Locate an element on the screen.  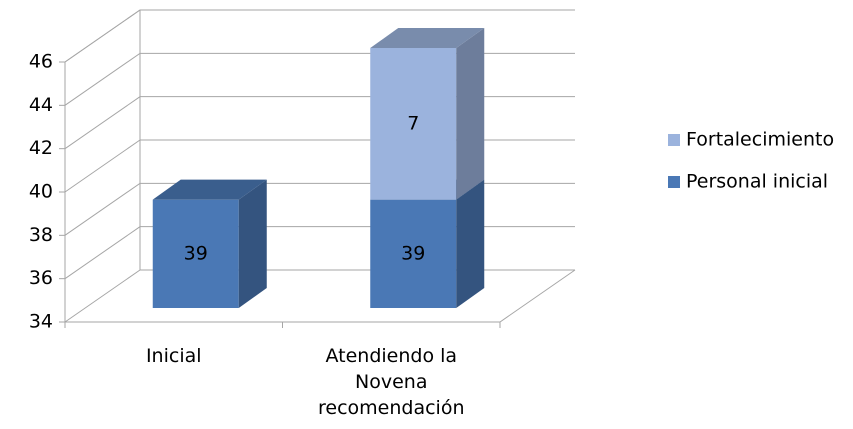
y-tick-label: 42 is located at coordinates (41, 148).